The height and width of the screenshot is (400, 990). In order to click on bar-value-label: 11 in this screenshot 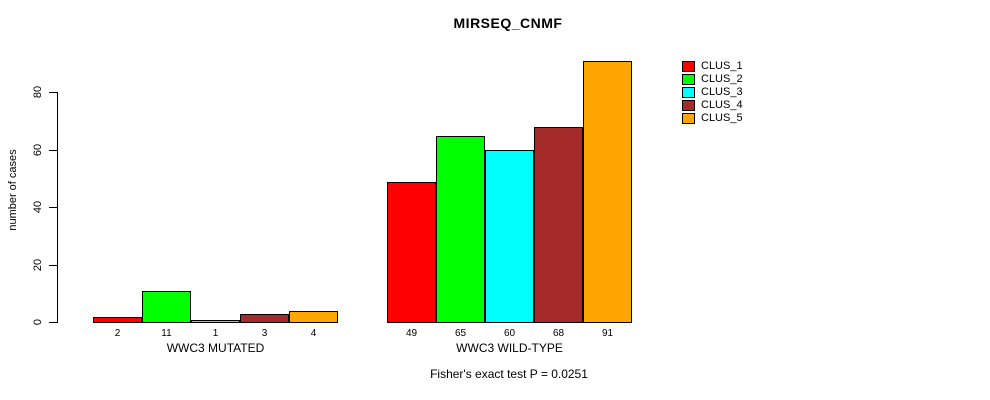, I will do `click(166, 333)`.